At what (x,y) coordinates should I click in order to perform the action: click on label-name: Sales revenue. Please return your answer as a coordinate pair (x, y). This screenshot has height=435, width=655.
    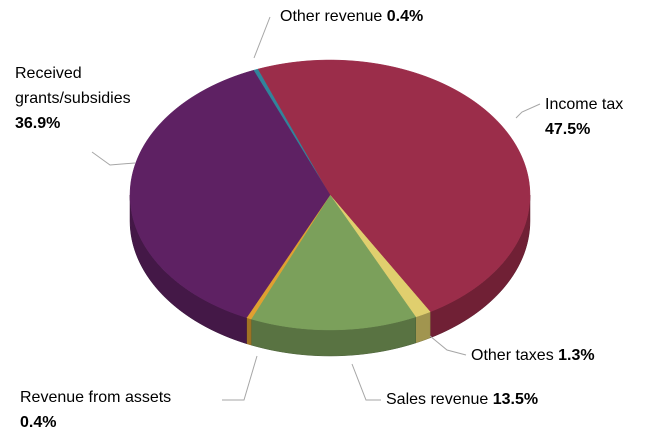
    Looking at the image, I should click on (437, 399).